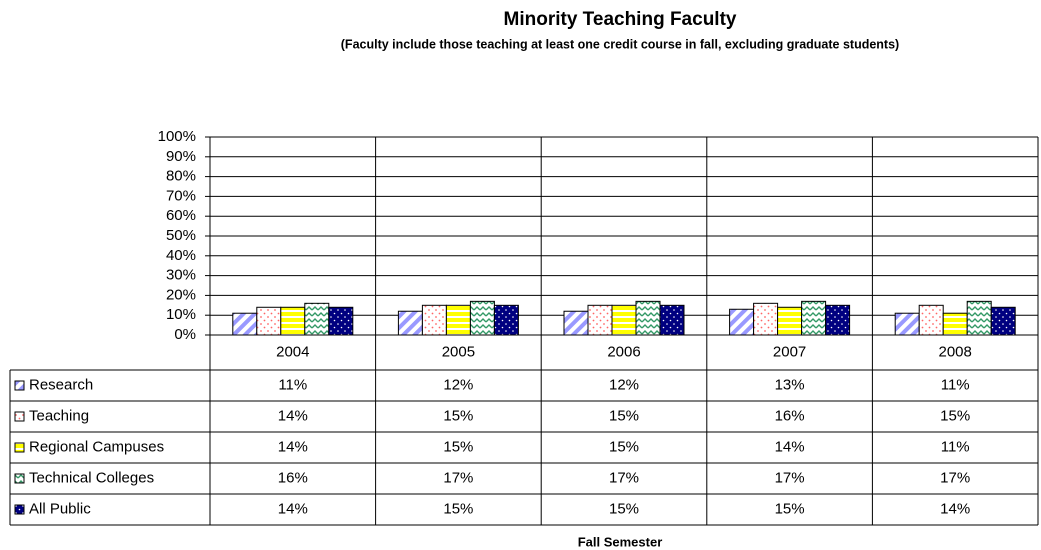 The image size is (1041, 550). I want to click on y-tick-label: 30%, so click(181, 275).